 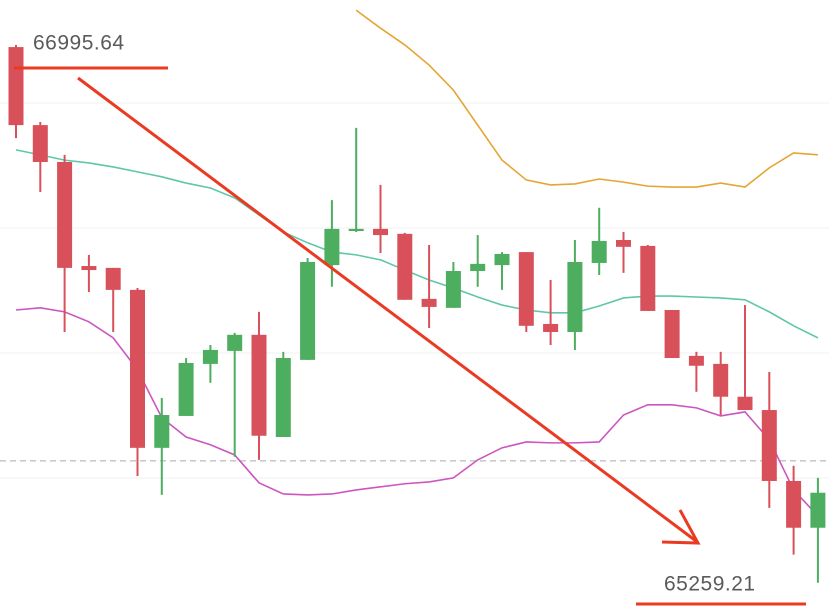 I want to click on arrow-head, so click(x=681, y=527).